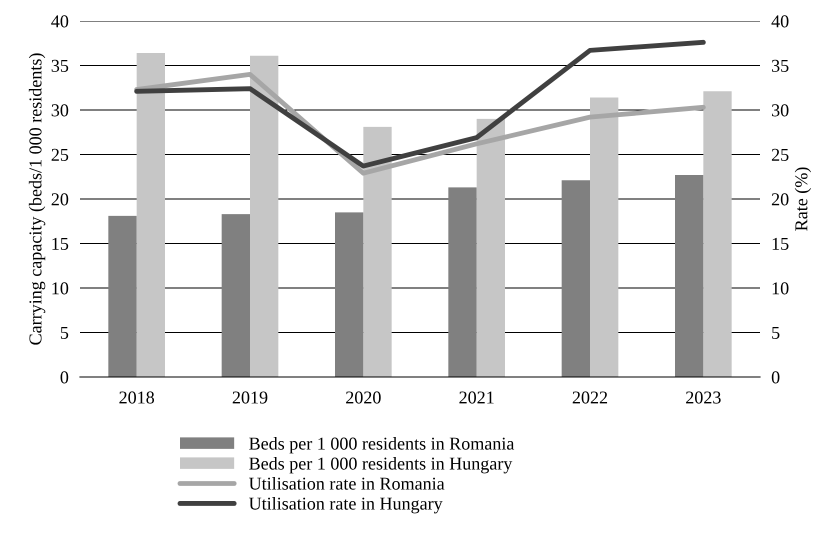  I want to click on y-tick-label: 0, so click(64, 377).